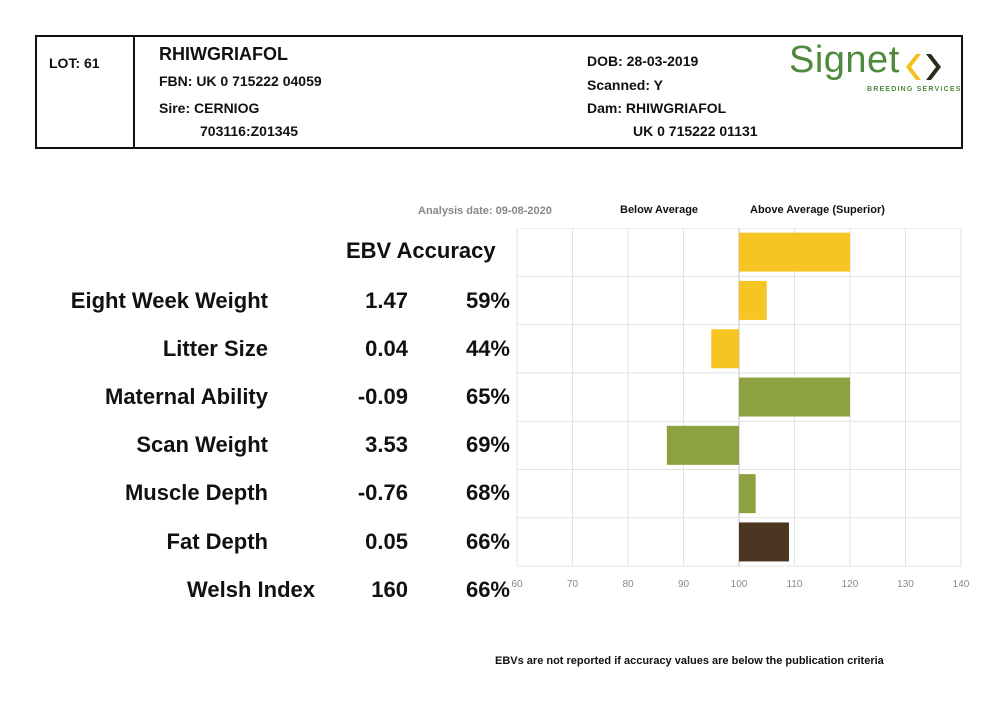 The image size is (1000, 707). I want to click on legend-above-average: Above Average (Superior), so click(817, 210).